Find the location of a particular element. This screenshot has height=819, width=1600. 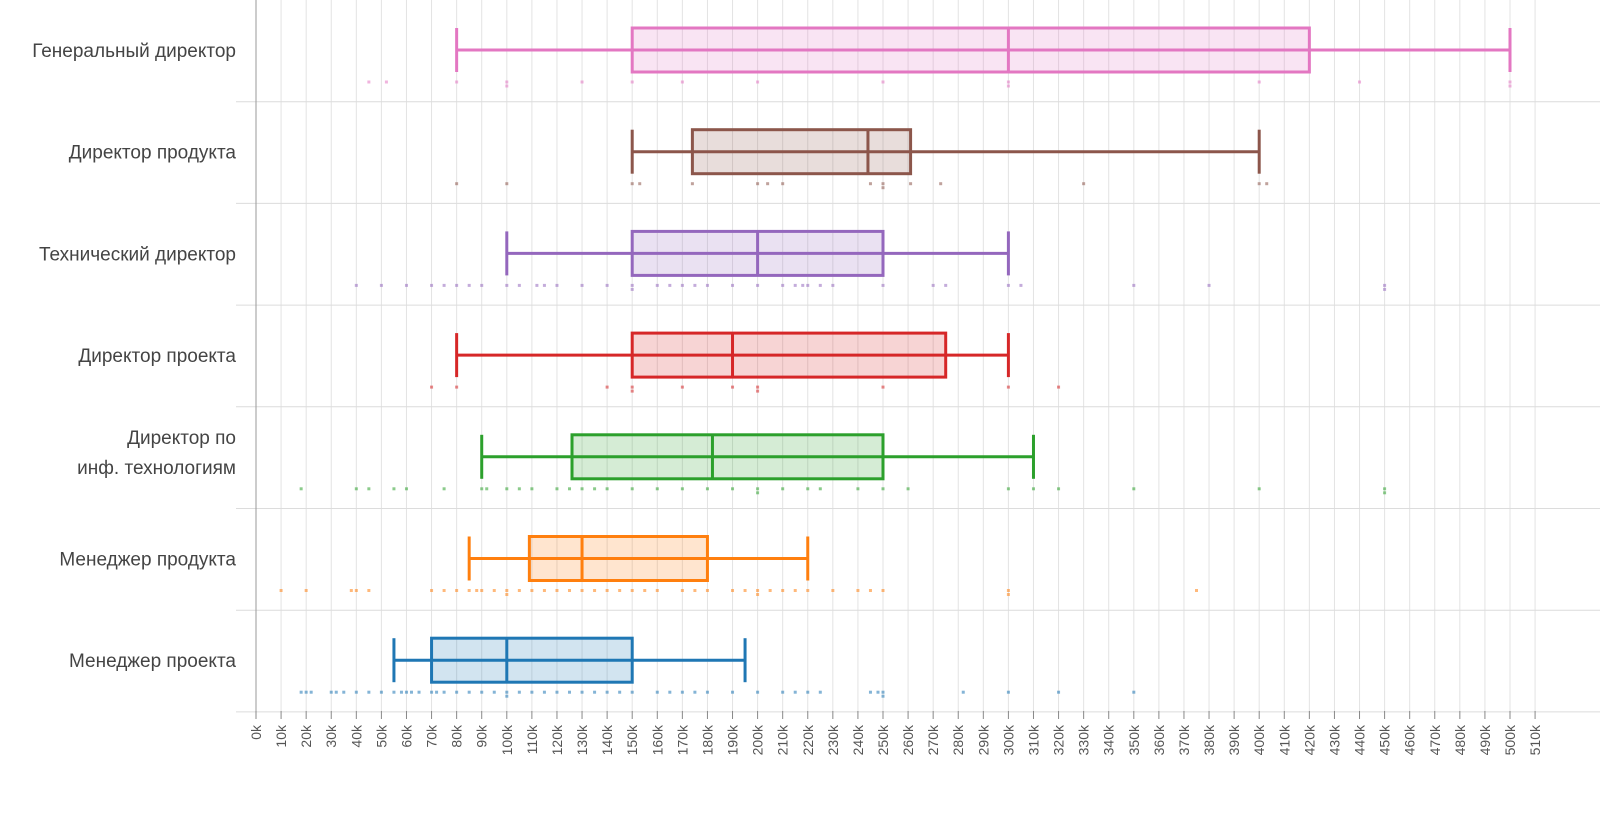

x-tick-label: 480k is located at coordinates (1460, 739).